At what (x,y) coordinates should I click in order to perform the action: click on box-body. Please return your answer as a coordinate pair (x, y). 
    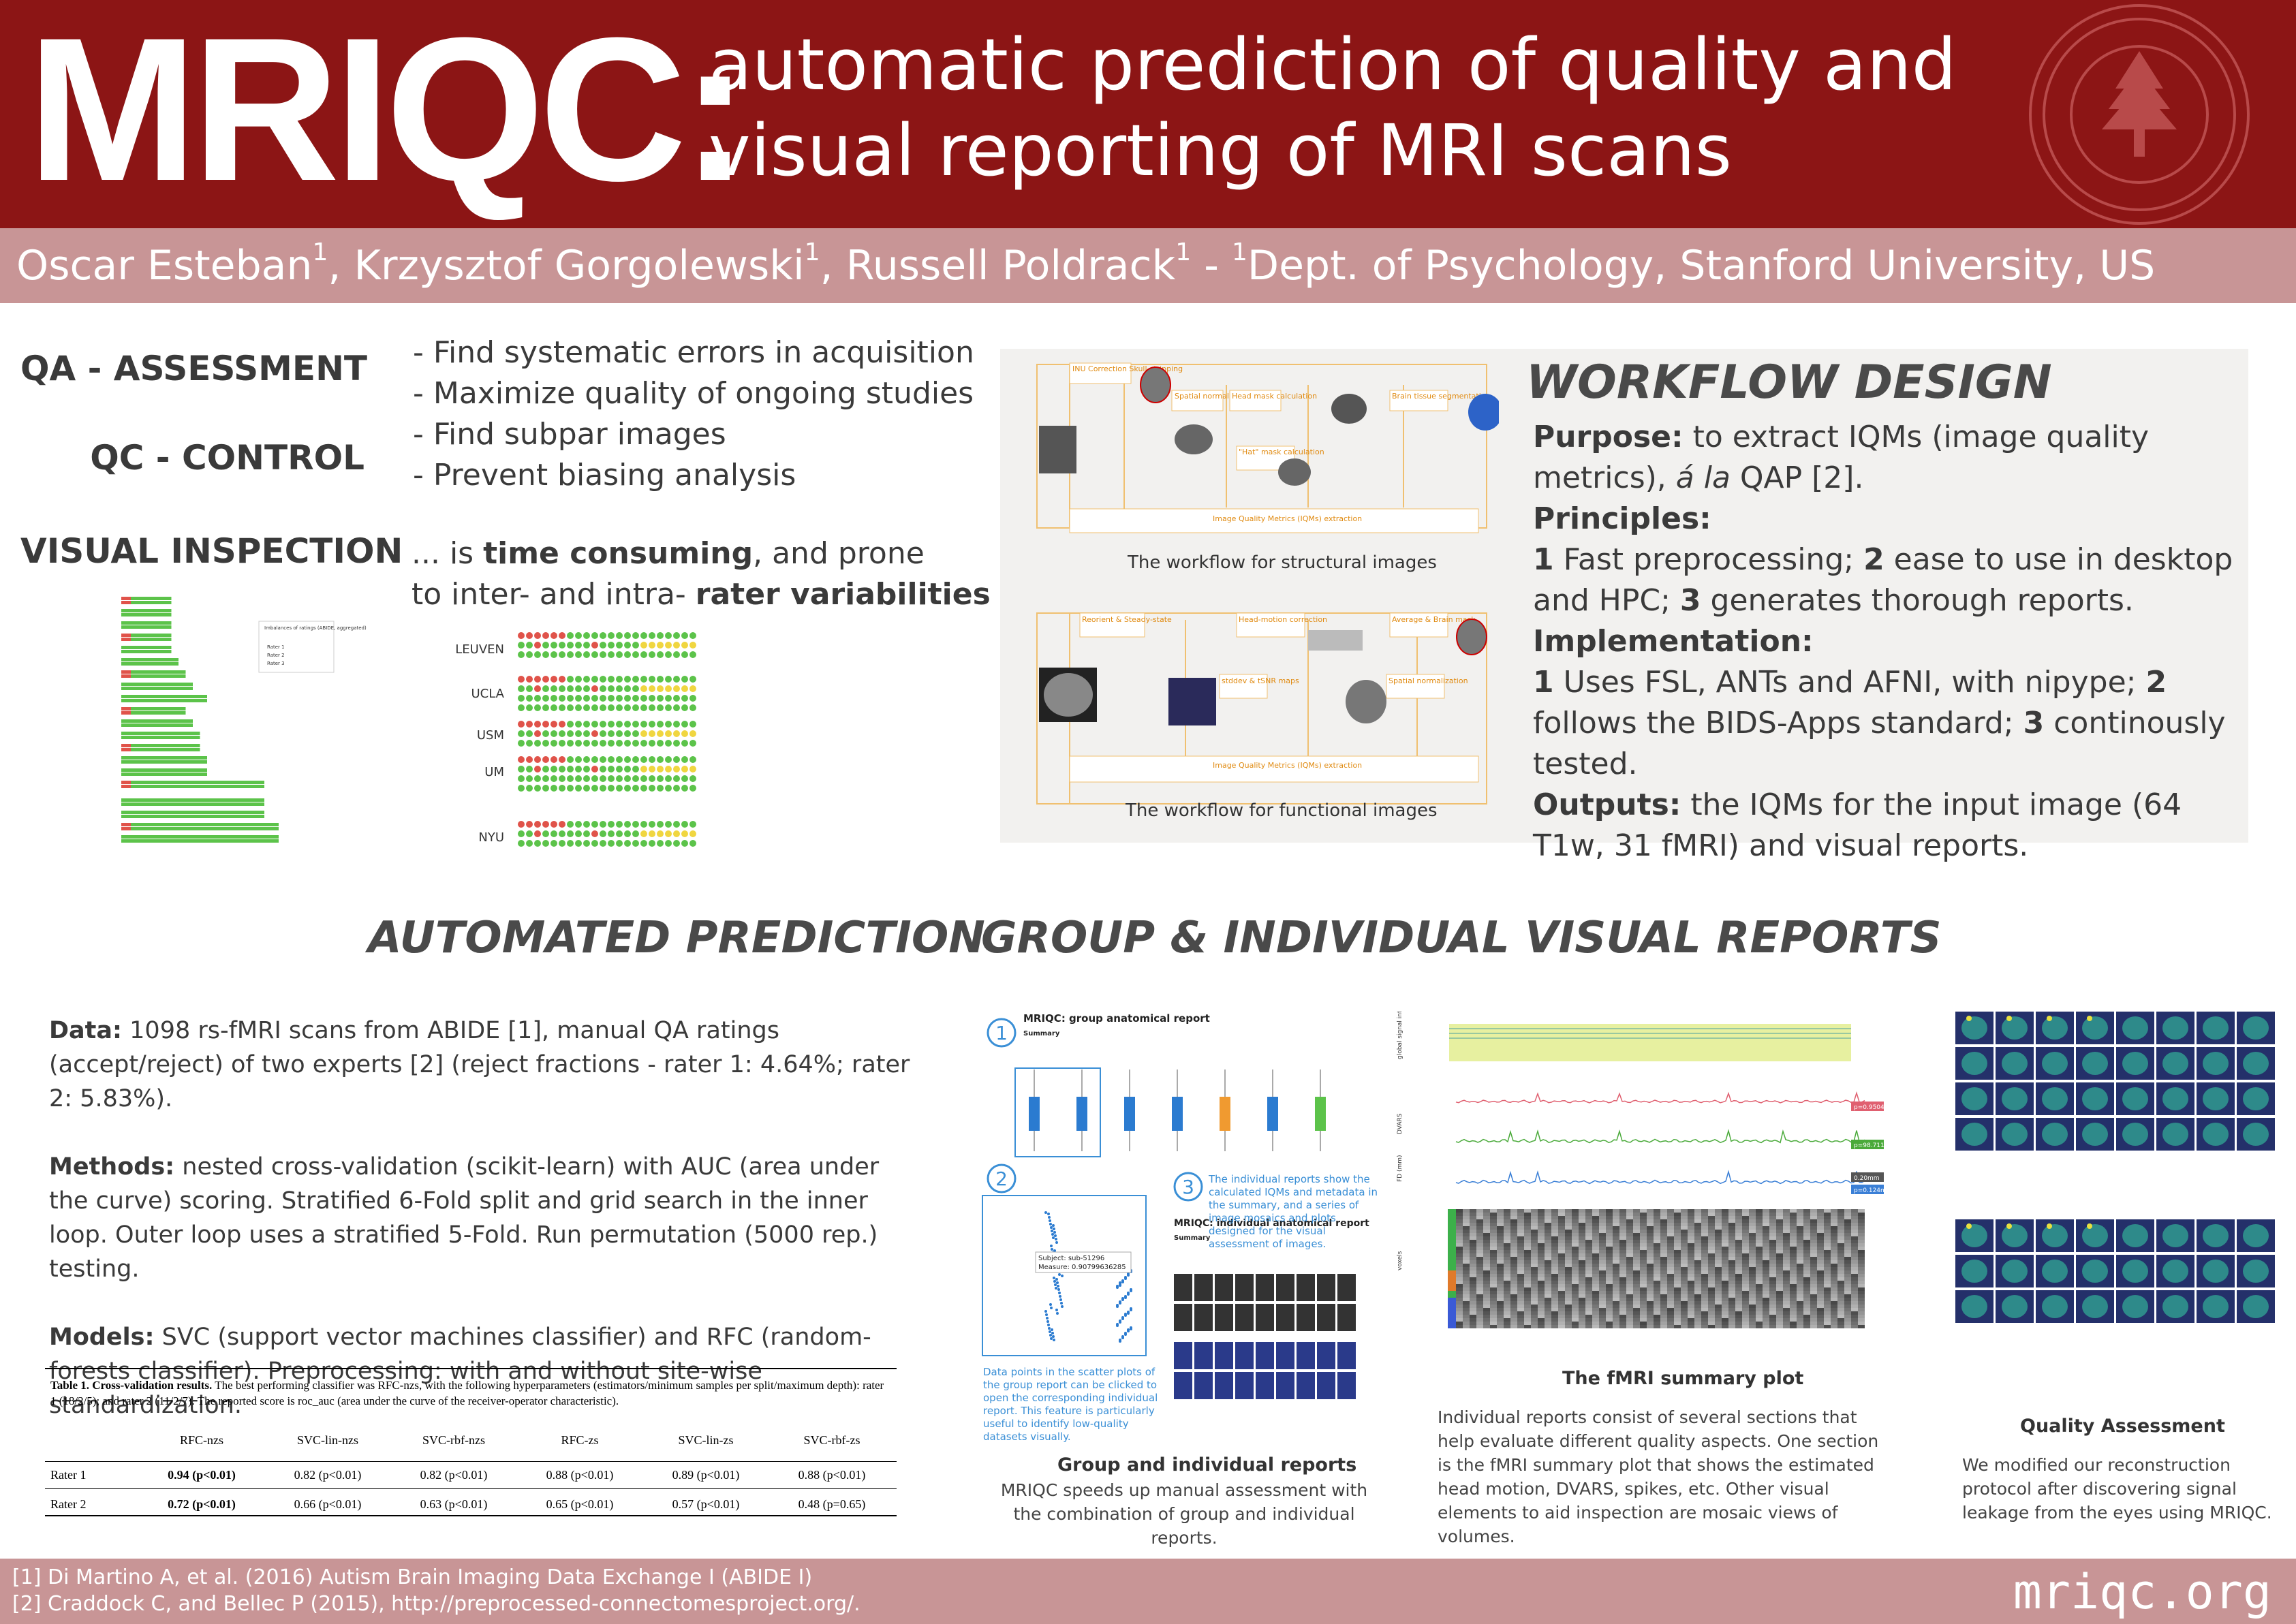
    Looking at the image, I should click on (1178, 1114).